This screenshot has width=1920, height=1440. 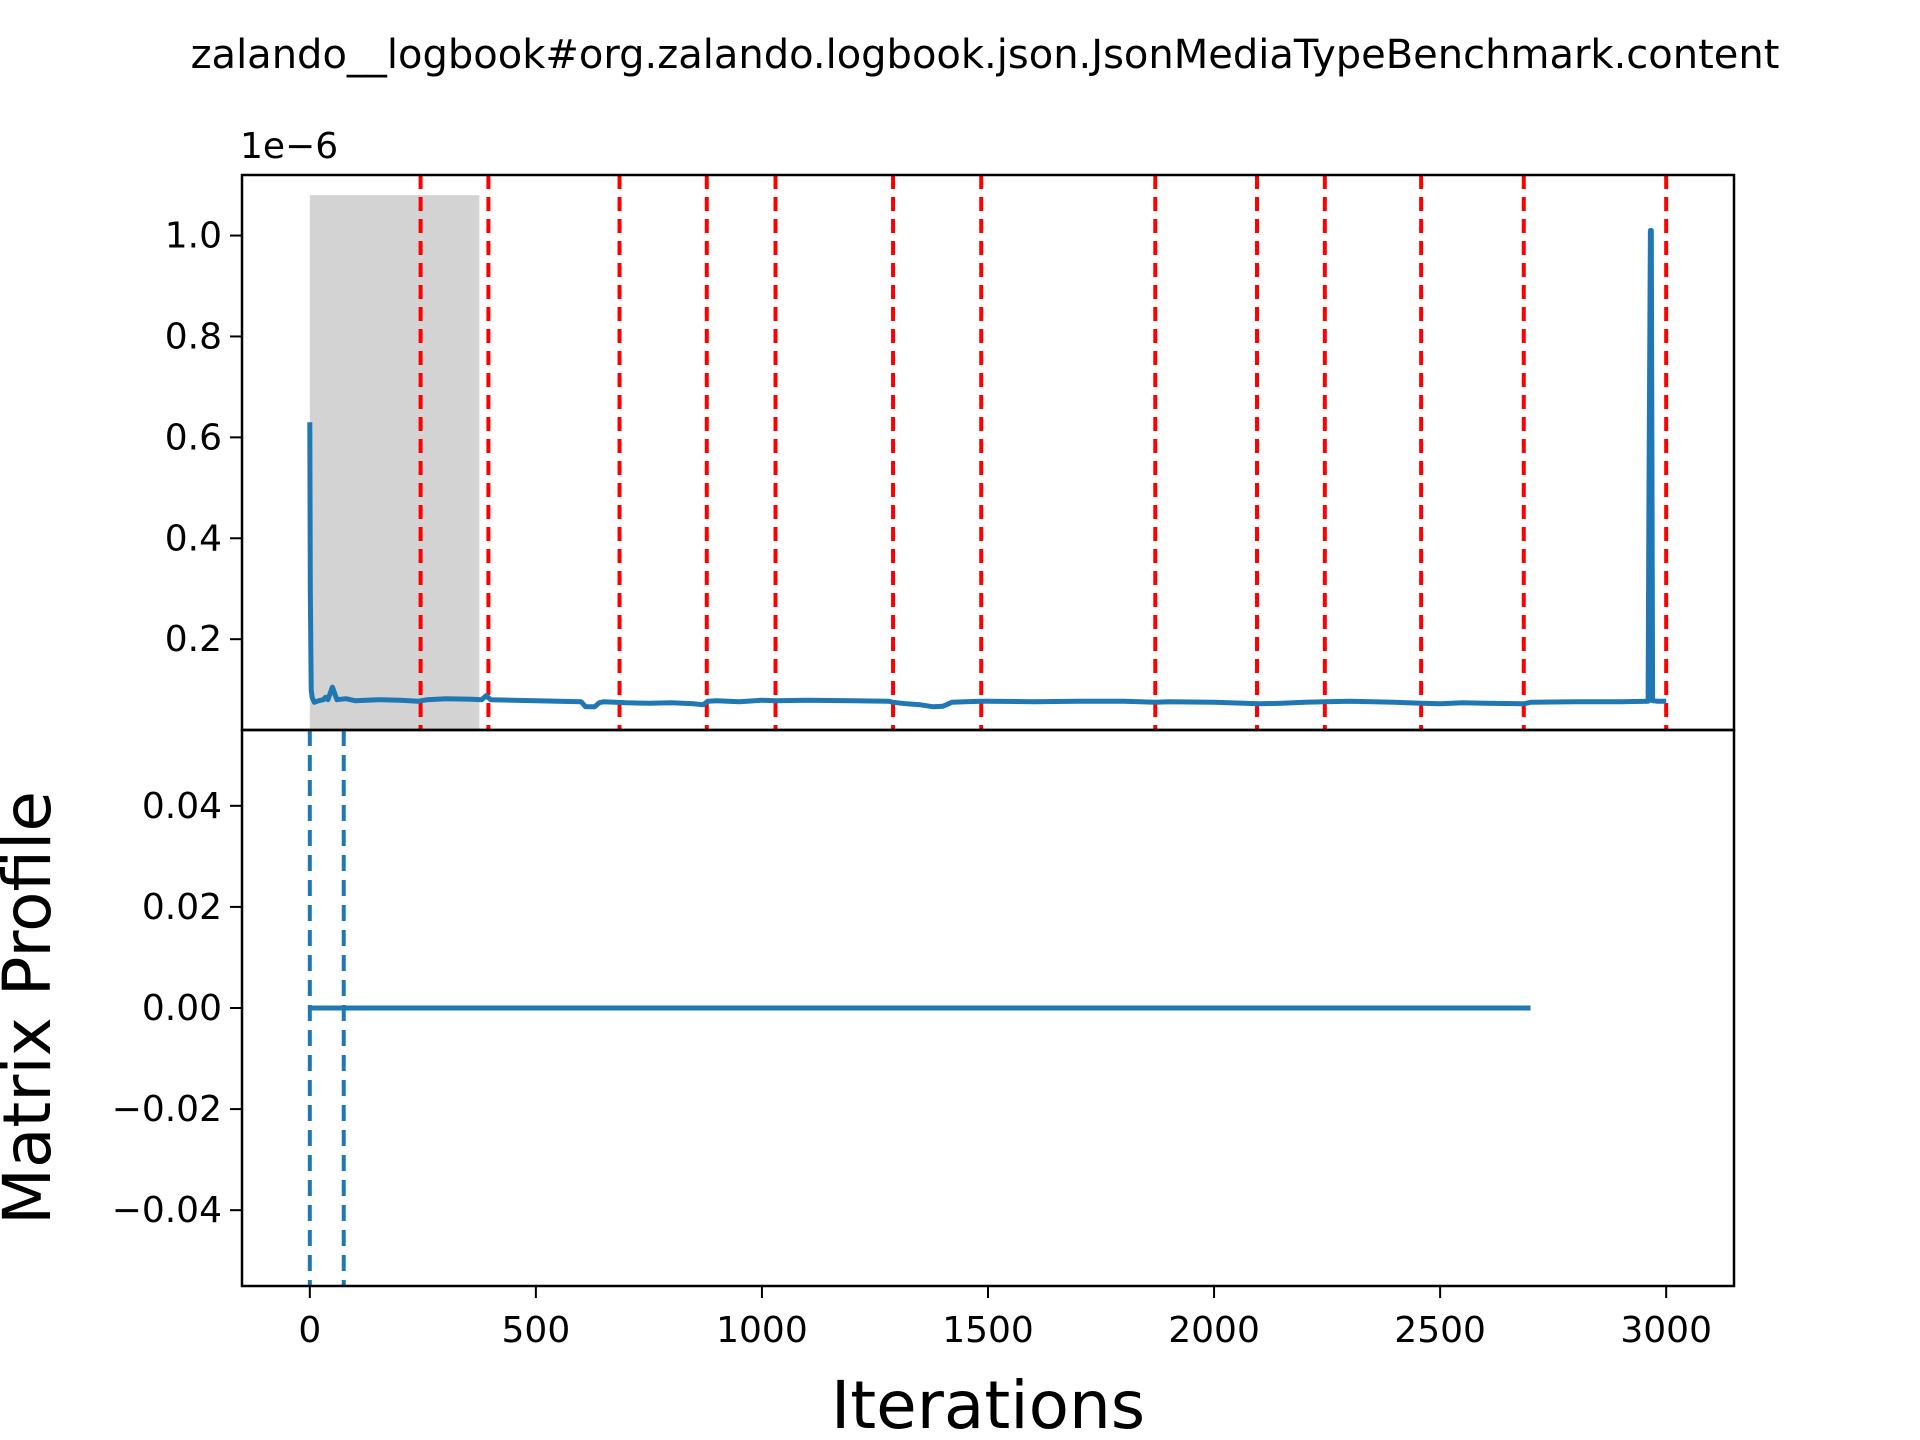 What do you see at coordinates (193, 437) in the screenshot?
I see `y-tick-label: 0.6` at bounding box center [193, 437].